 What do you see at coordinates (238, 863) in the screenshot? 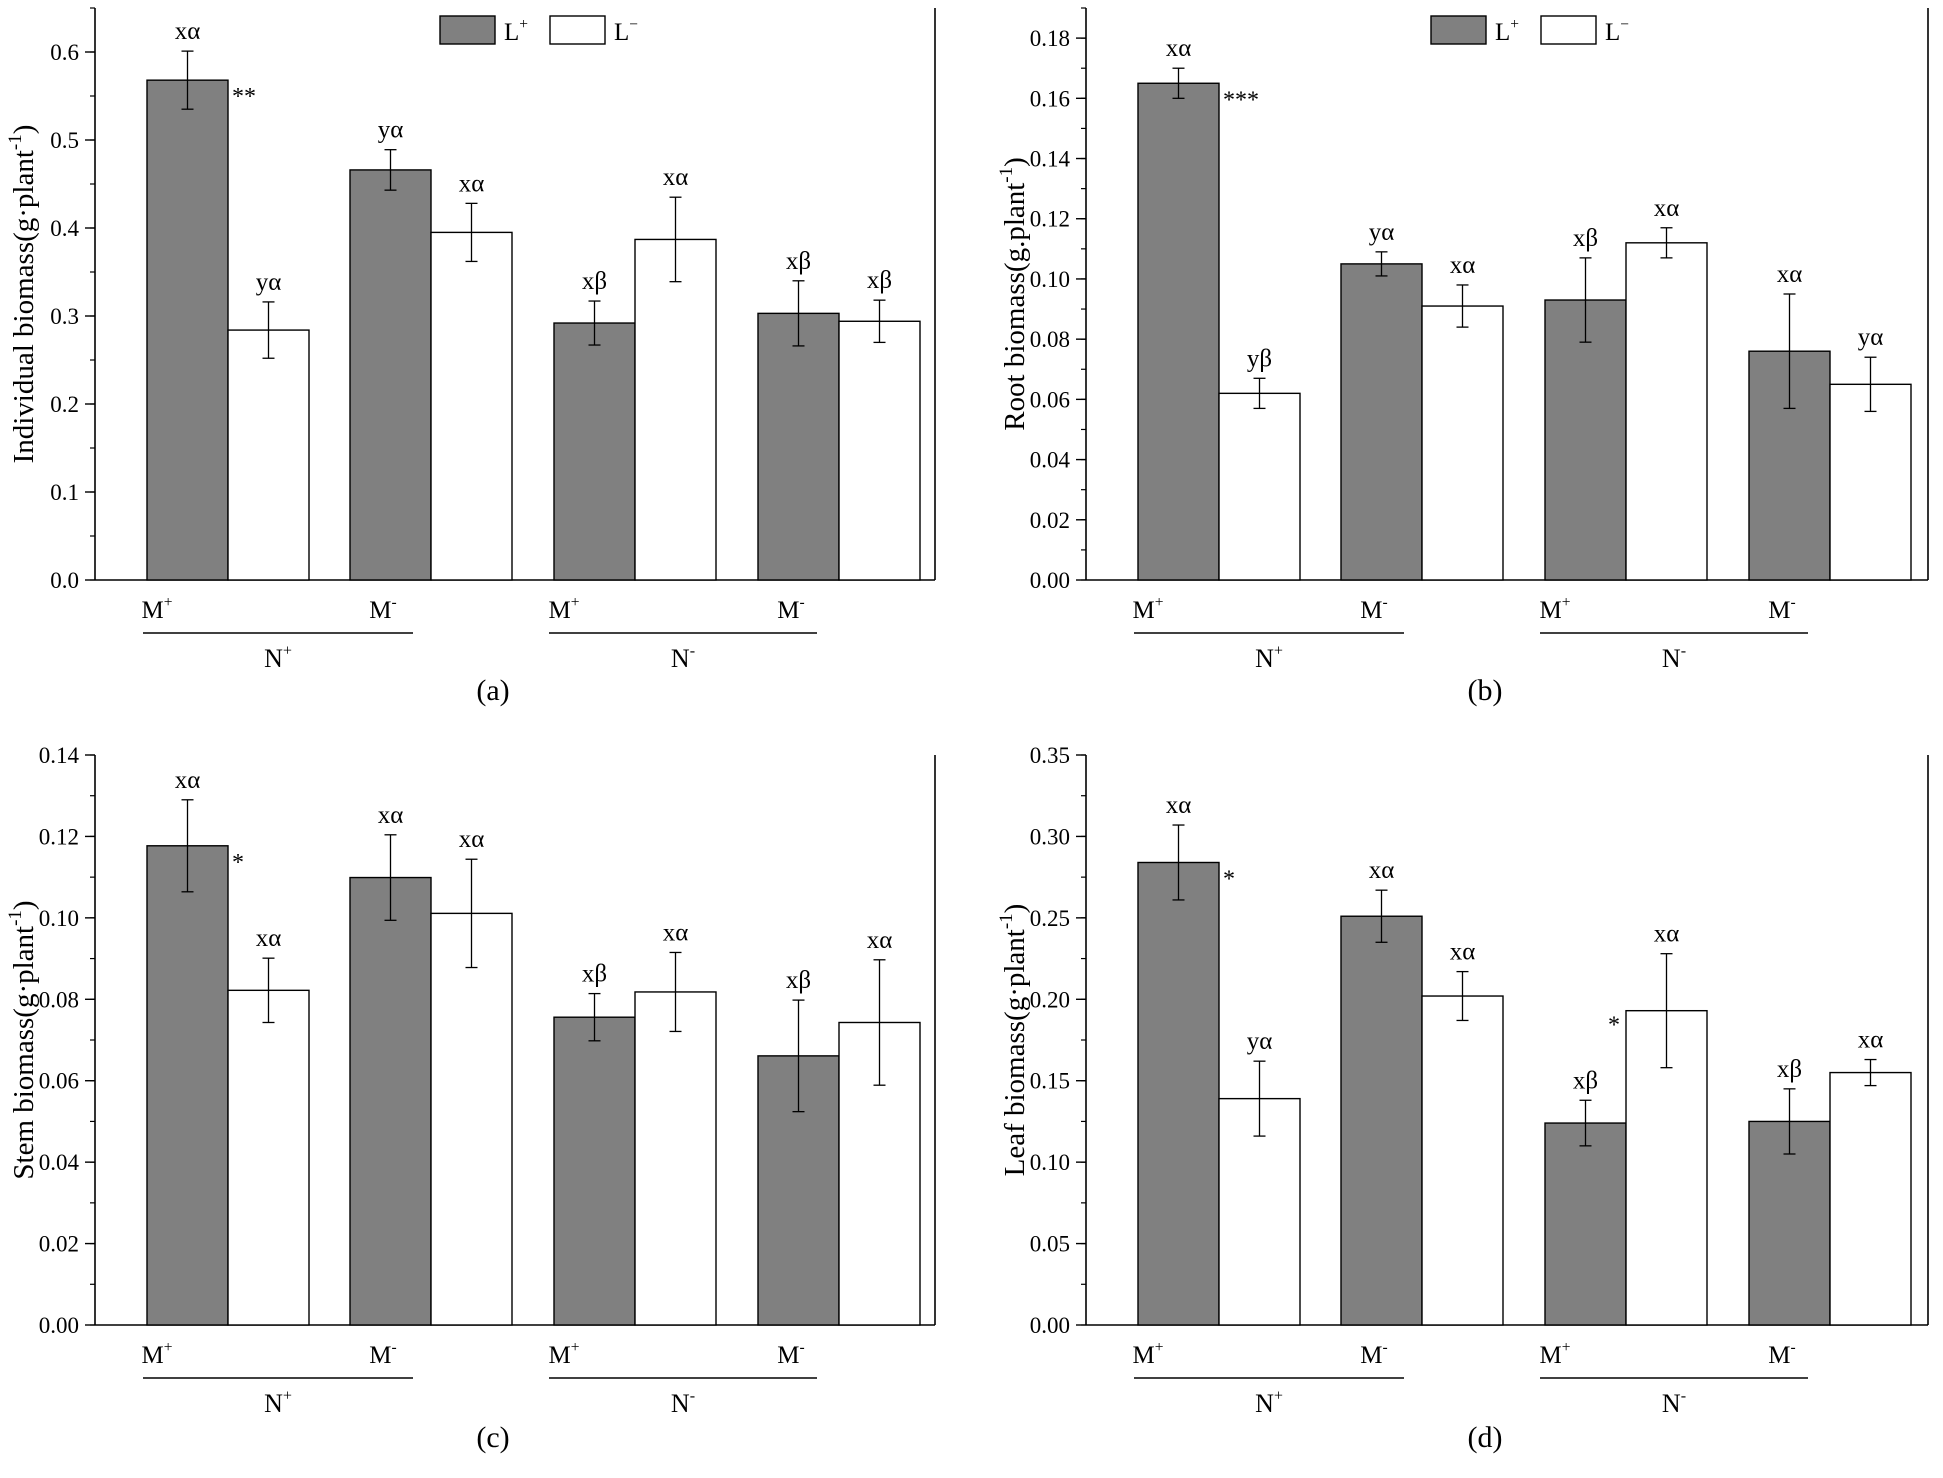
I see `significance-stars: *` at bounding box center [238, 863].